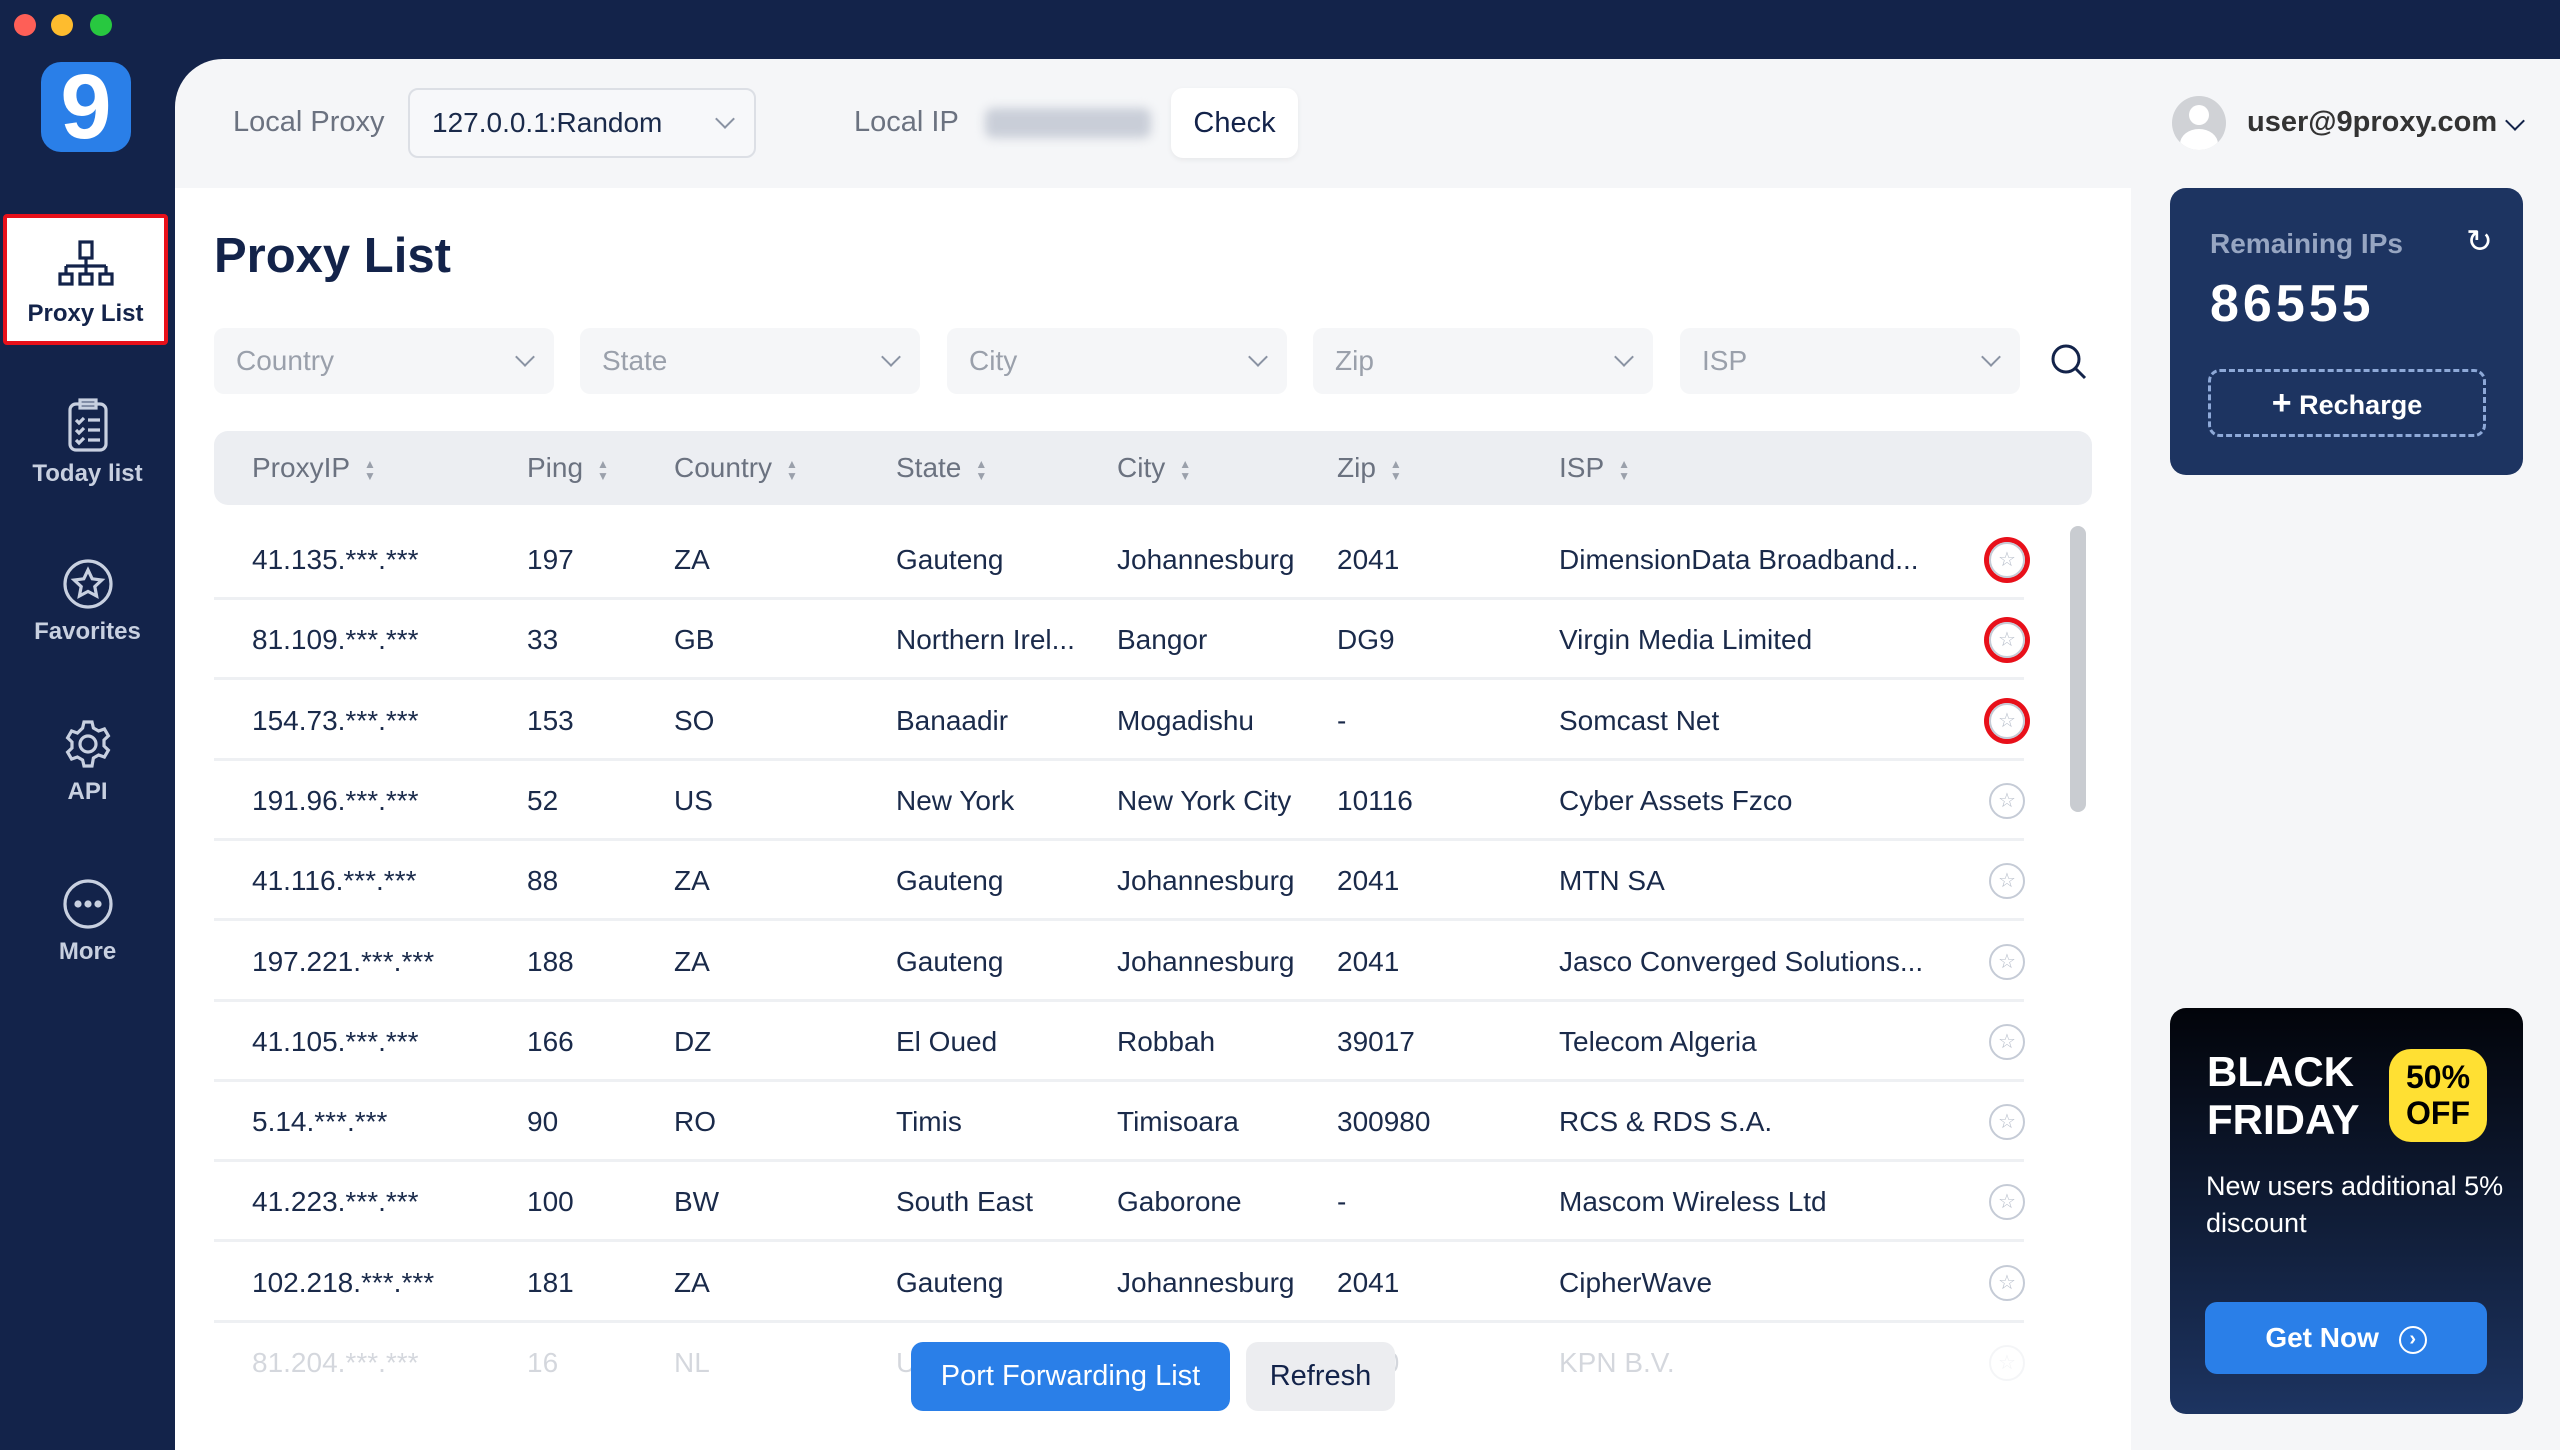 Image resolution: width=2560 pixels, height=1450 pixels. Describe the element at coordinates (320, 1122) in the screenshot. I see `cell-proxyip: 5.14.***.***` at that location.